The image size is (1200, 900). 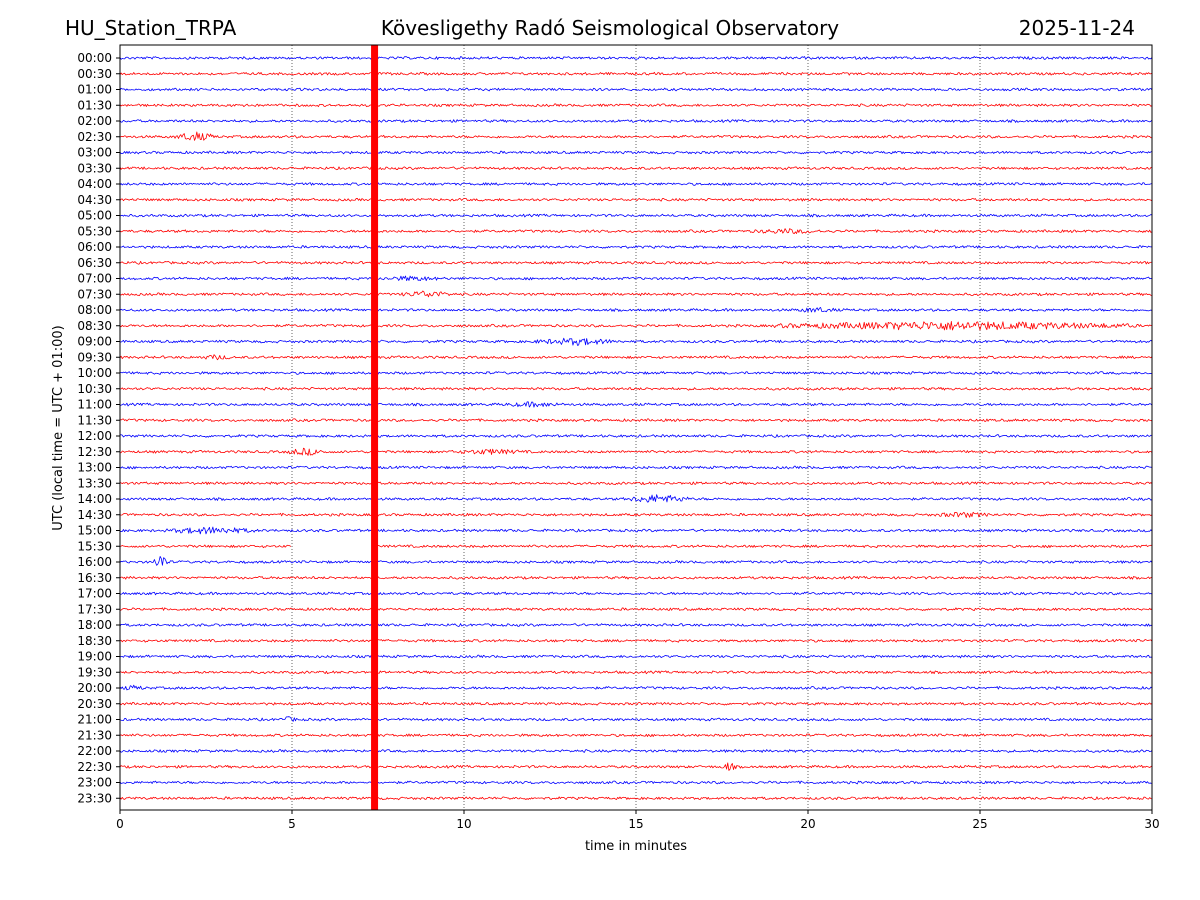 What do you see at coordinates (94, 310) in the screenshot?
I see `y-tick-label-0800: 08:00` at bounding box center [94, 310].